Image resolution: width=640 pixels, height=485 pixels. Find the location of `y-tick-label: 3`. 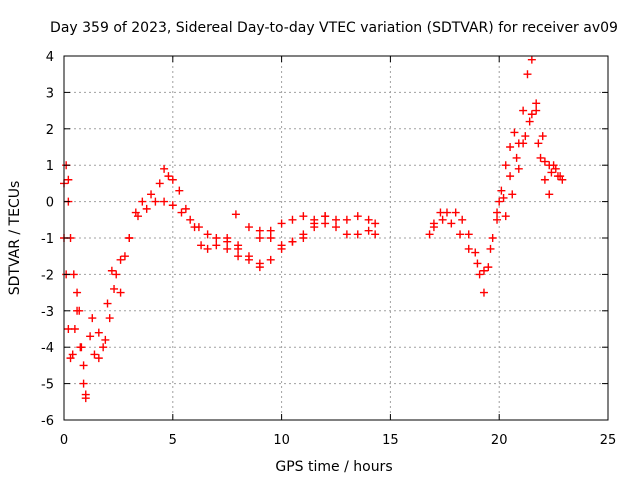

y-tick-label: 3 is located at coordinates (50, 93).